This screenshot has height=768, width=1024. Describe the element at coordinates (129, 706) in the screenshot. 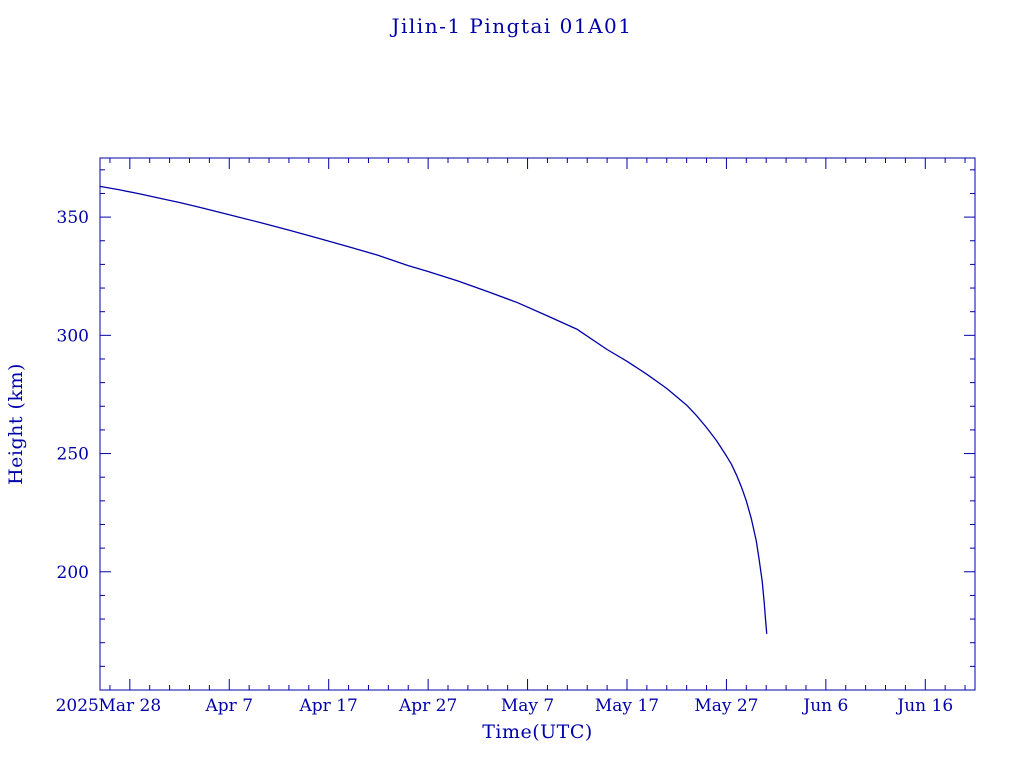

I see `x-tick-label: Mar 28` at that location.